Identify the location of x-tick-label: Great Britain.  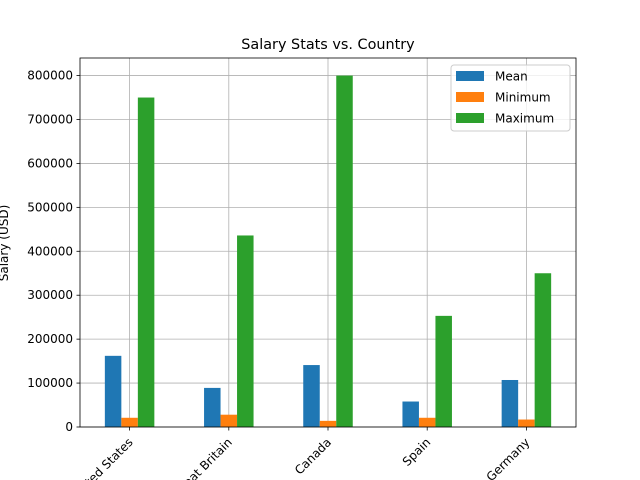
(203, 457).